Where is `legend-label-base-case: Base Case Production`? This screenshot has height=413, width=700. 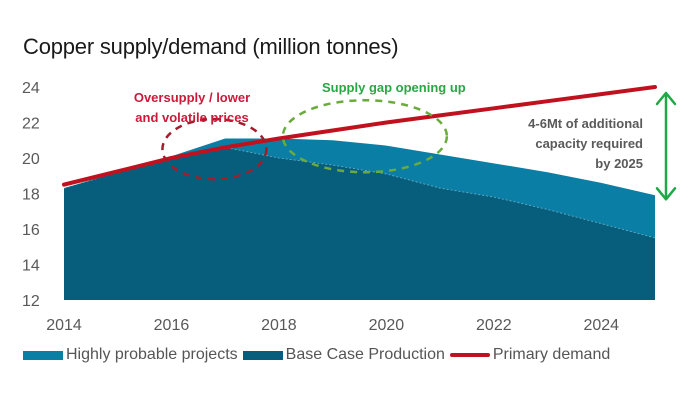 legend-label-base-case: Base Case Production is located at coordinates (365, 354).